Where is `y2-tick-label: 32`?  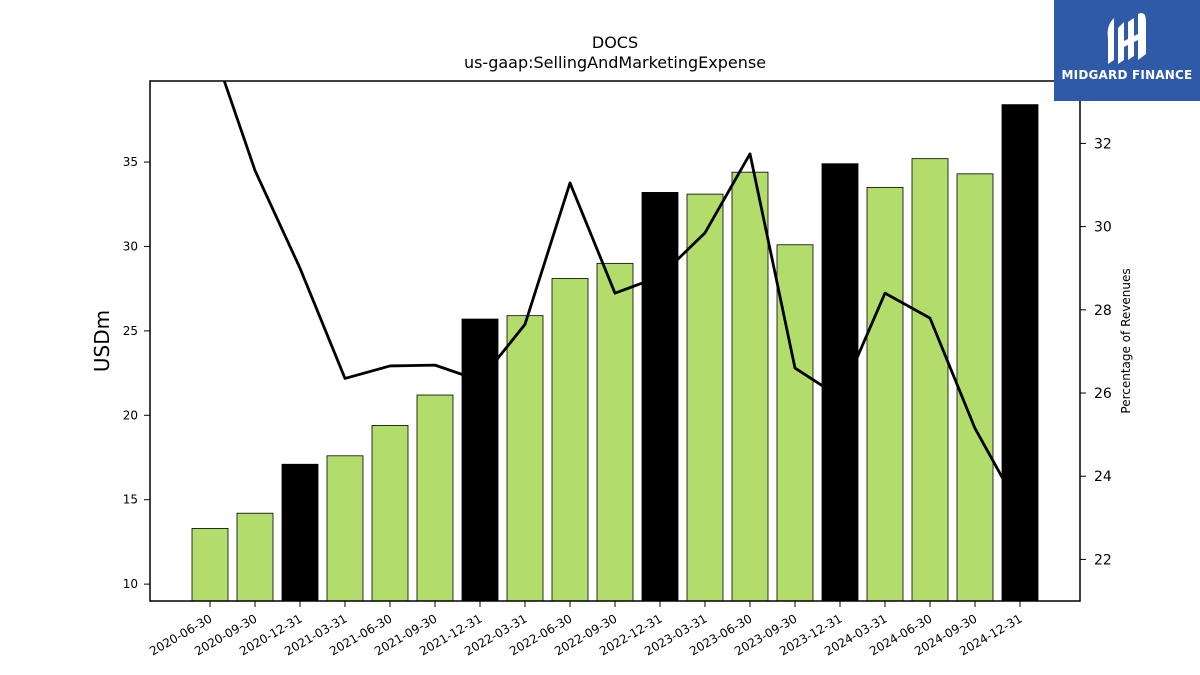
y2-tick-label: 32 is located at coordinates (1103, 144).